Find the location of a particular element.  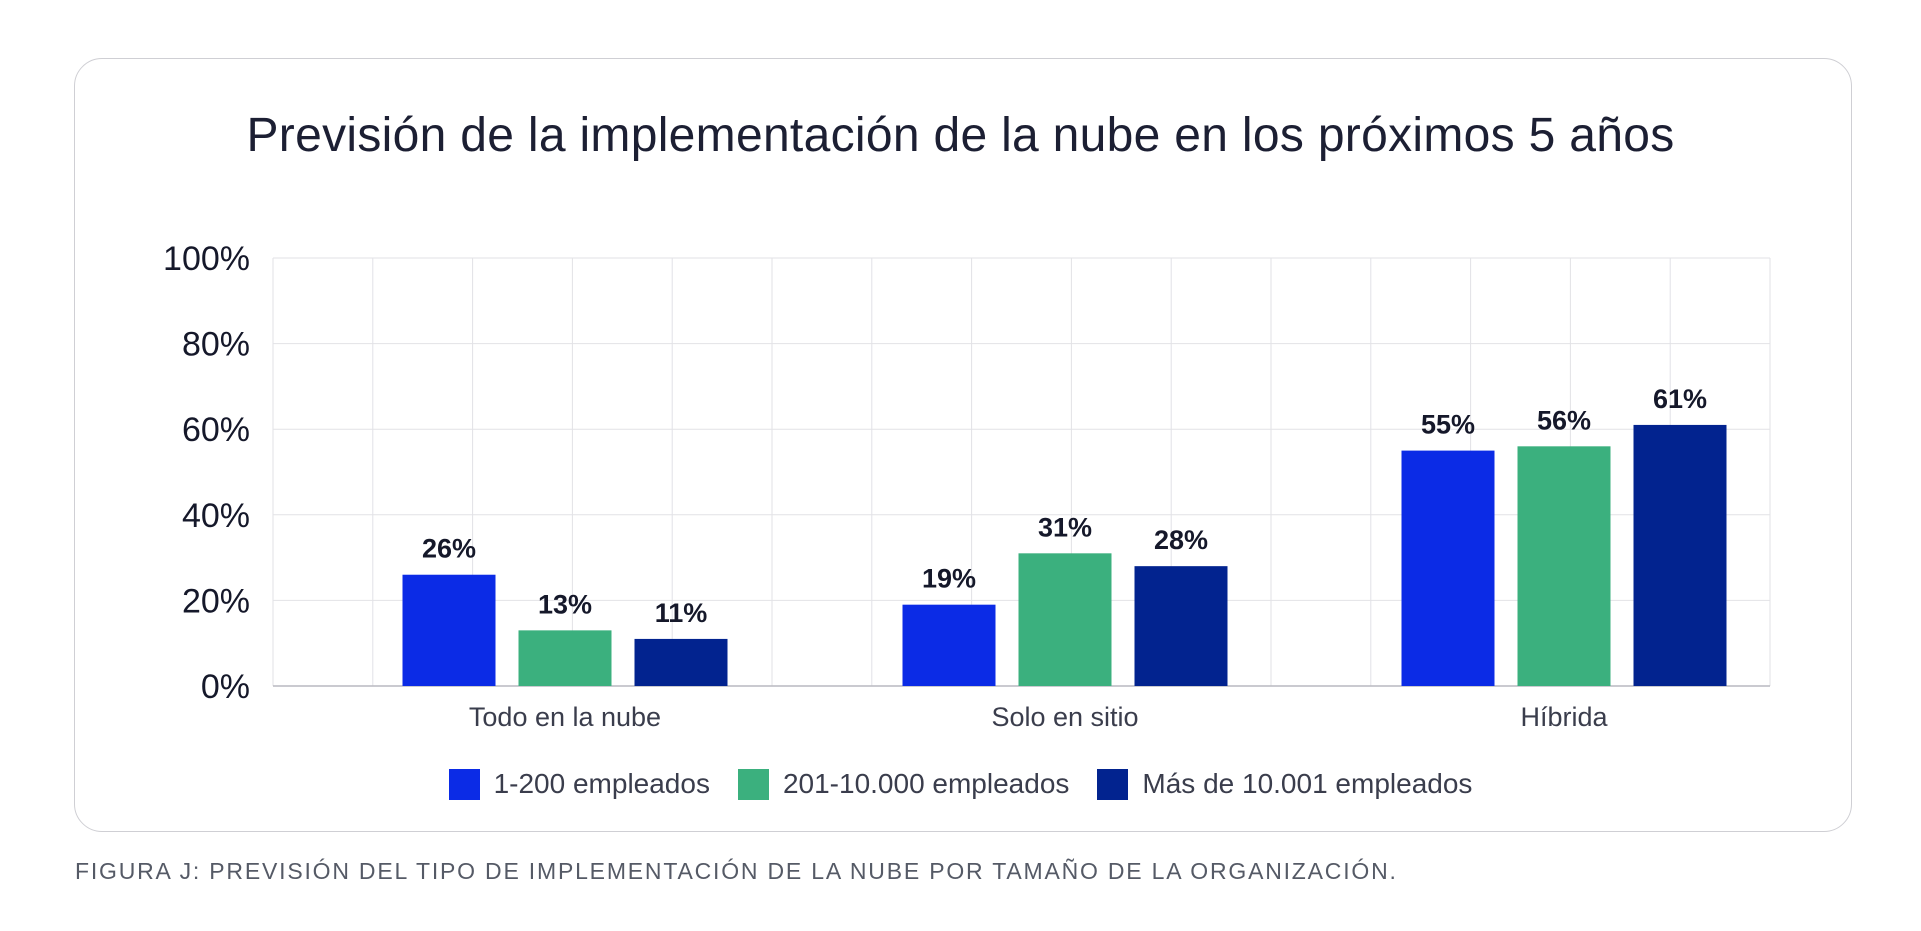

data-label: 26% is located at coordinates (449, 549).